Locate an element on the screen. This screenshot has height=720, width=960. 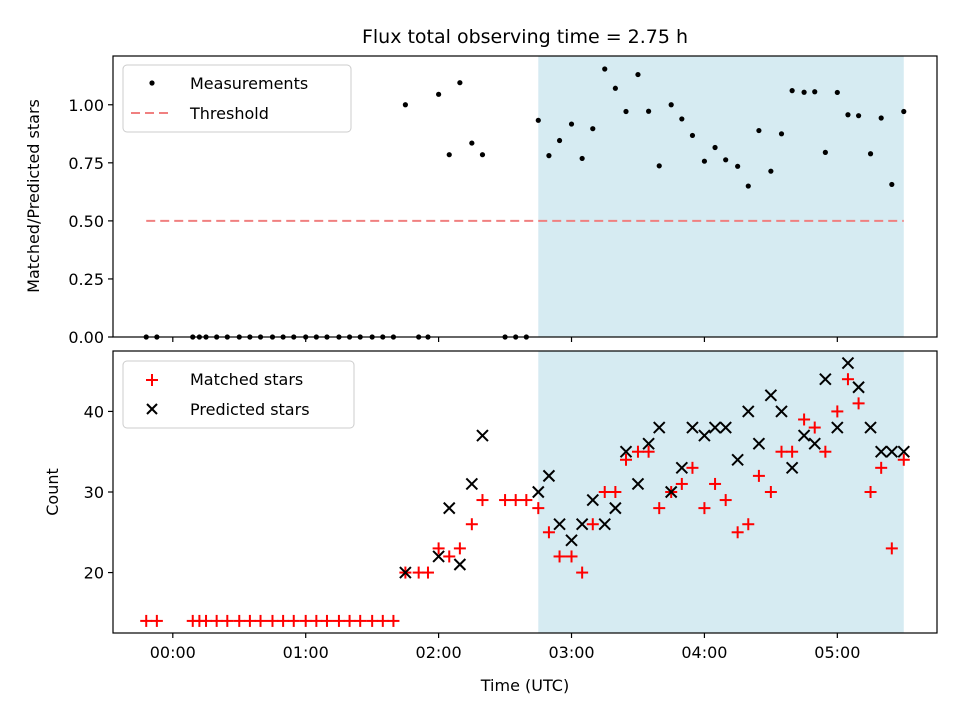
y-tick-label: 1.00 is located at coordinates (86, 105).